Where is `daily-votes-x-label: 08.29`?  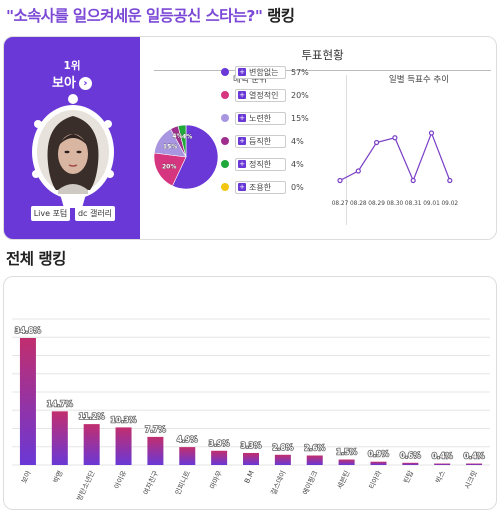 daily-votes-x-label: 08.29 is located at coordinates (376, 204).